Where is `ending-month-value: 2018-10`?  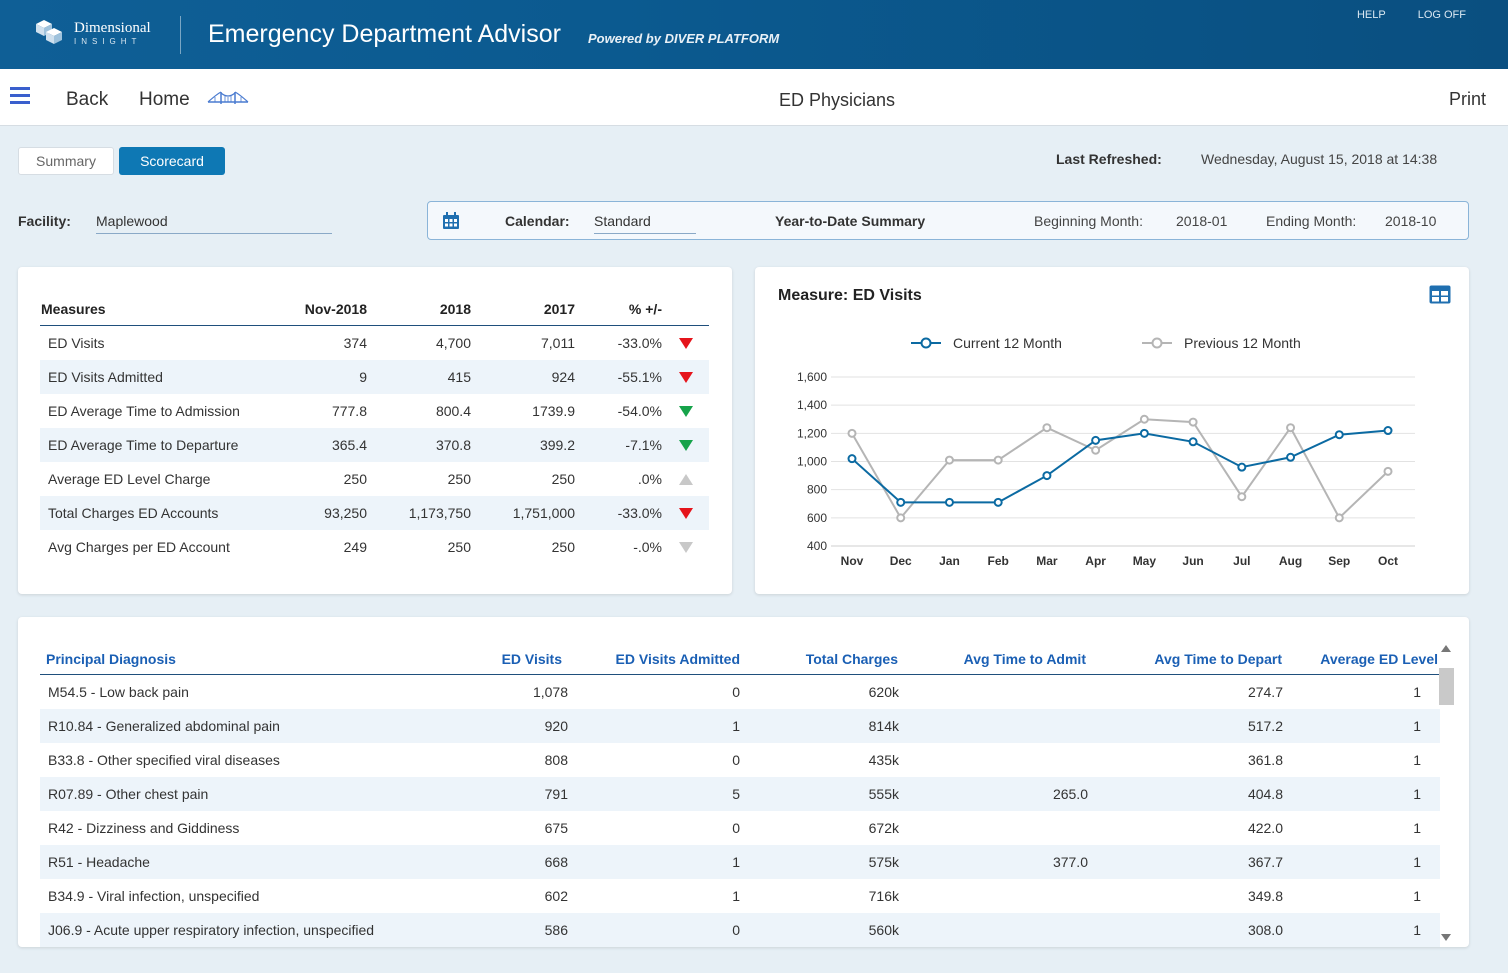
ending-month-value: 2018-10 is located at coordinates (1411, 221).